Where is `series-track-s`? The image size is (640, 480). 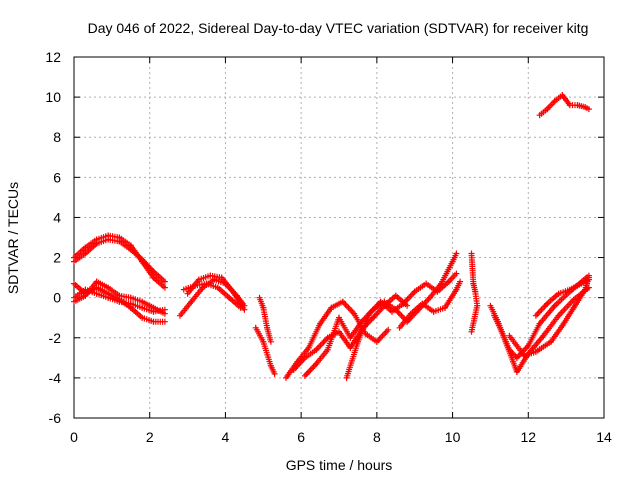 series-track-s is located at coordinates (549, 316).